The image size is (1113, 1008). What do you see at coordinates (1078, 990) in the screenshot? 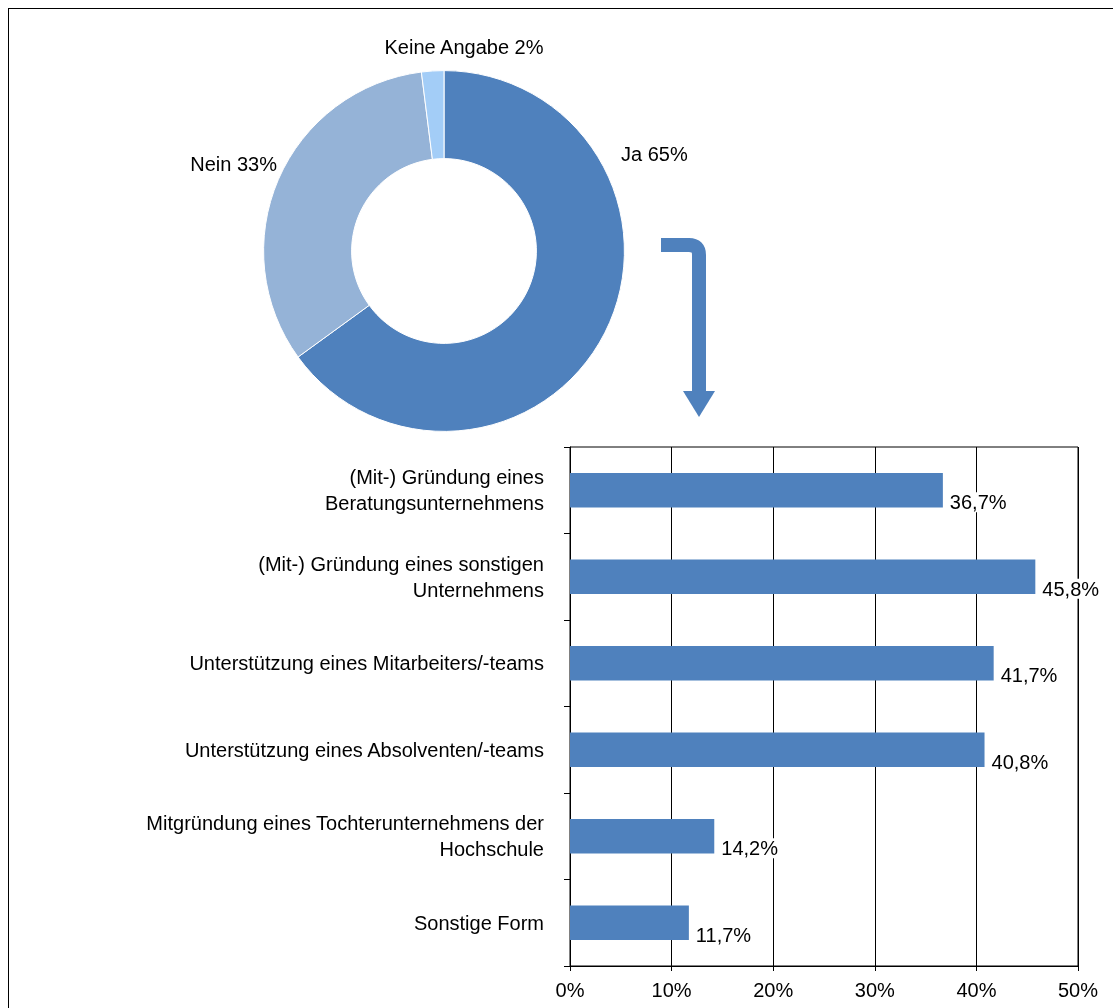
I see `x-tick-label: 50%` at bounding box center [1078, 990].